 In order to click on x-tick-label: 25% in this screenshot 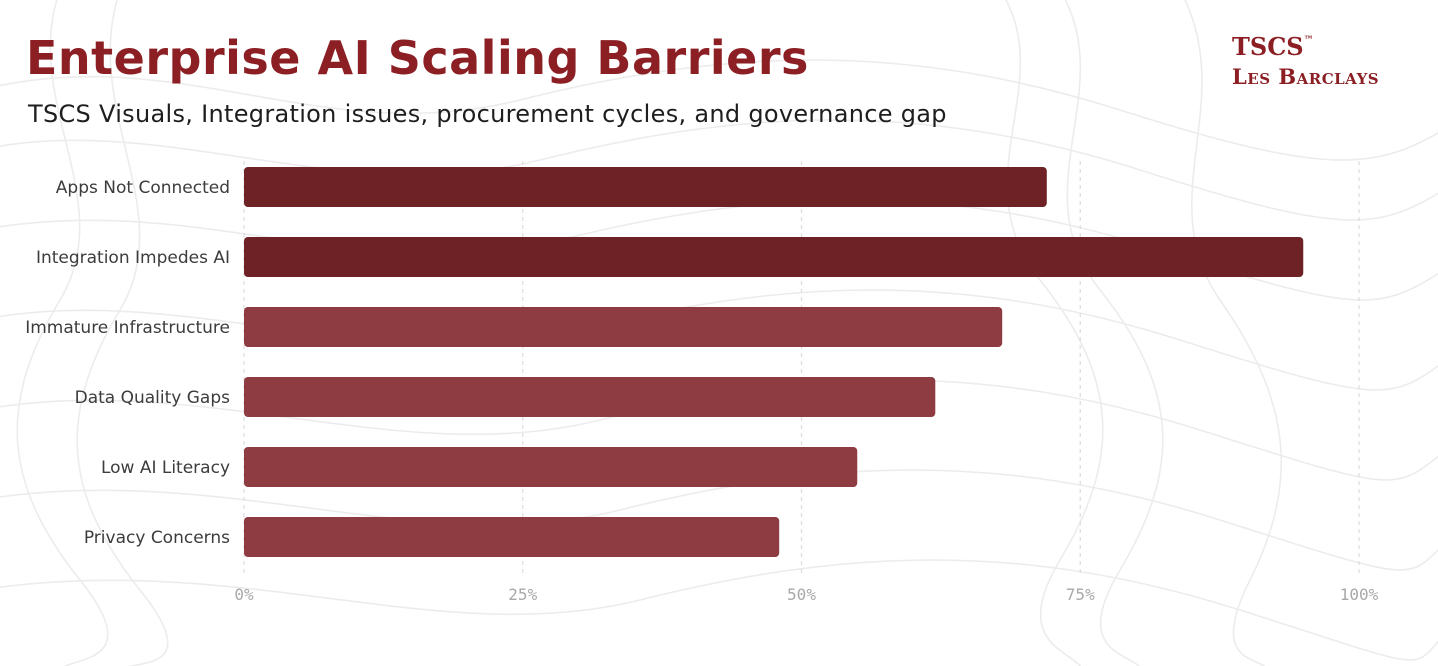, I will do `click(522, 594)`.